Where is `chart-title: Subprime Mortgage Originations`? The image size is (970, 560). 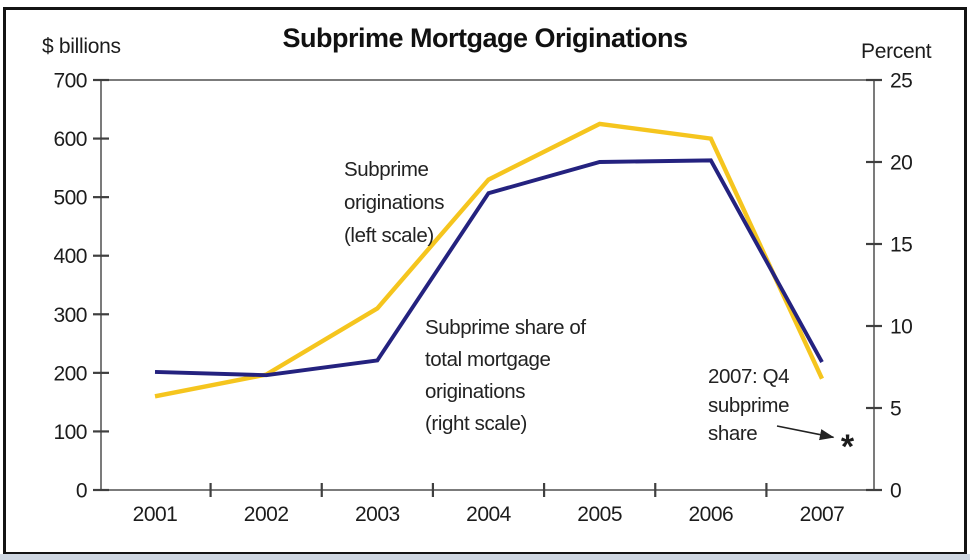
chart-title: Subprime Mortgage Originations is located at coordinates (485, 38).